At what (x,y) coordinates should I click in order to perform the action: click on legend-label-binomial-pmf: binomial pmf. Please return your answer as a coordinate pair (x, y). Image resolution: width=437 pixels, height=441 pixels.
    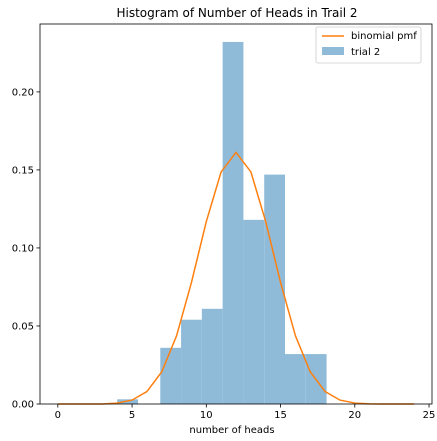
    Looking at the image, I should click on (384, 36).